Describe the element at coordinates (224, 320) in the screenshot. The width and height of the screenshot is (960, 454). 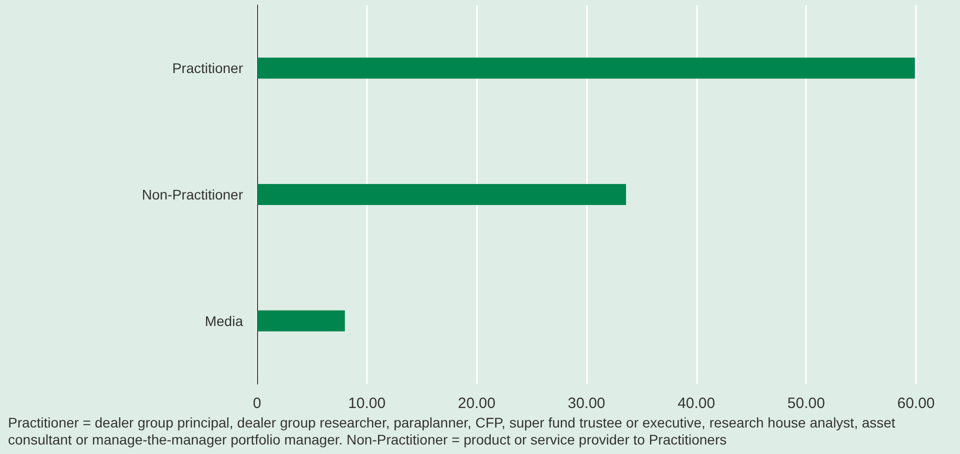
I see `y-tick-label: Media` at that location.